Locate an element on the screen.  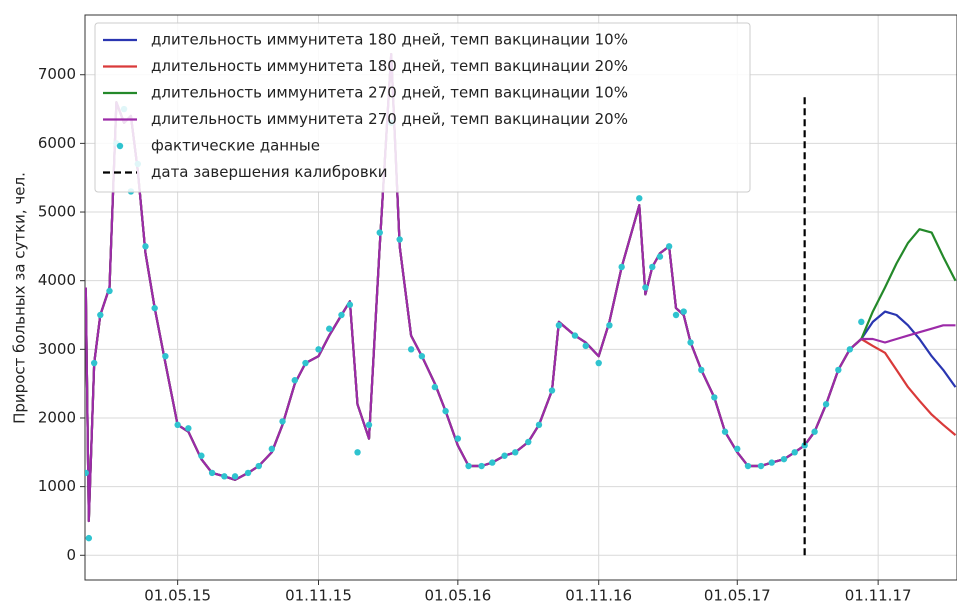
y-tick-label: 3000 is located at coordinates (57, 349).